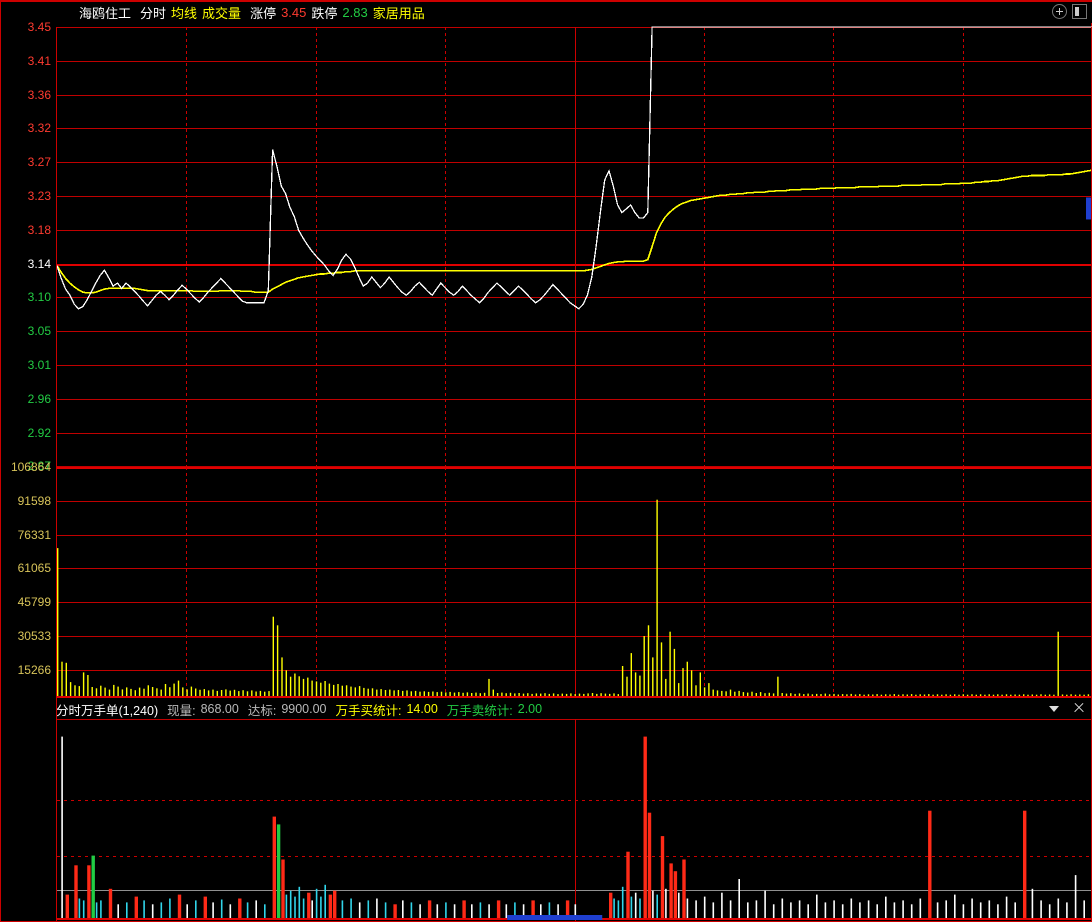  I want to click on limit-up-value: 3.45, so click(294, 12).